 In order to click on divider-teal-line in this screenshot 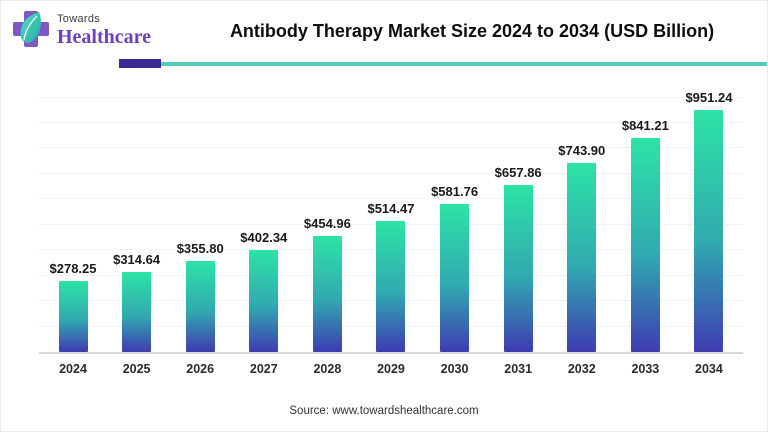, I will do `click(464, 63)`.